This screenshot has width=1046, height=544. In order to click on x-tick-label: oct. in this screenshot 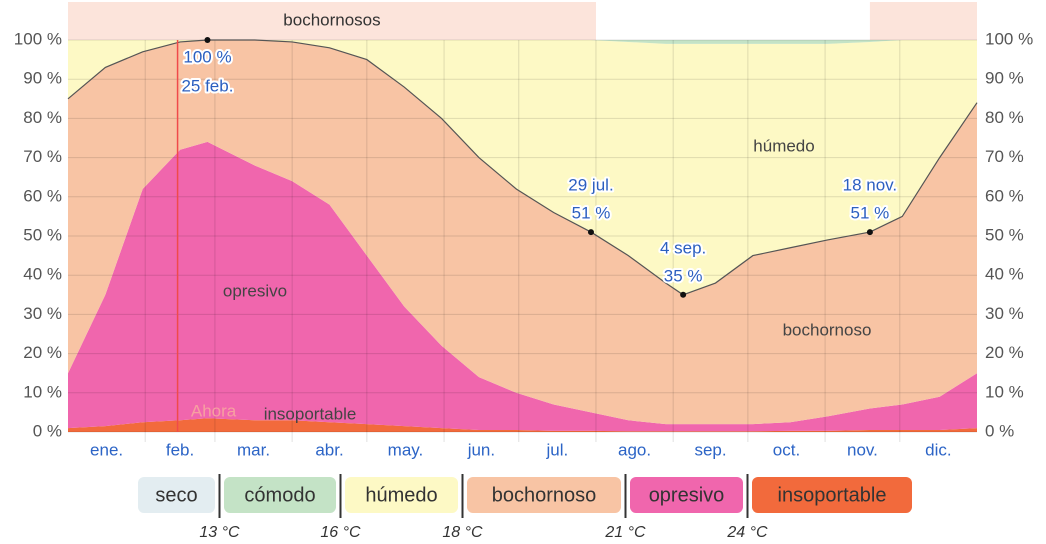, I will do `click(786, 449)`.